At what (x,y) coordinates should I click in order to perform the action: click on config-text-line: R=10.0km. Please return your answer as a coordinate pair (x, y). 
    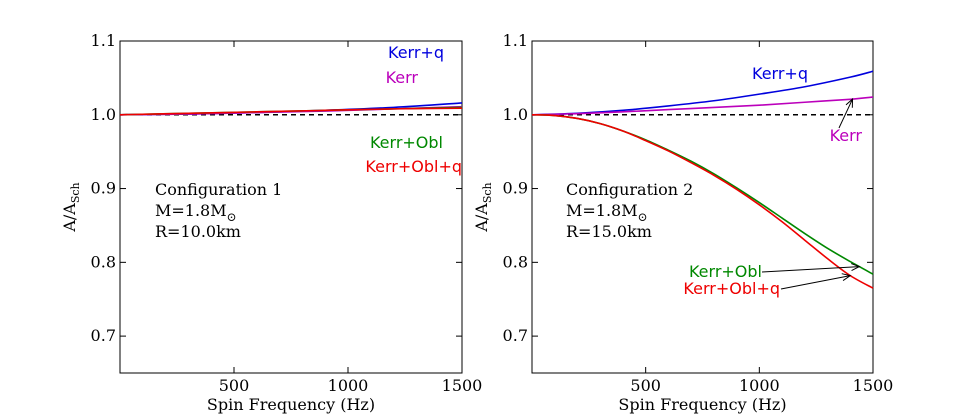
    Looking at the image, I should click on (198, 231).